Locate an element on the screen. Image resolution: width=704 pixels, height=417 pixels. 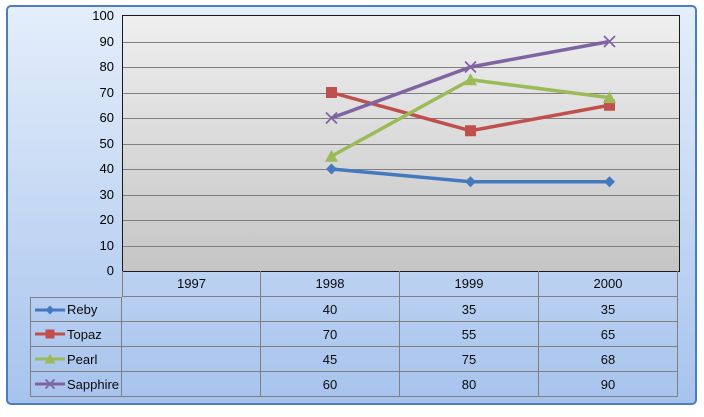
year-header-cell: 1998 is located at coordinates (330, 284).